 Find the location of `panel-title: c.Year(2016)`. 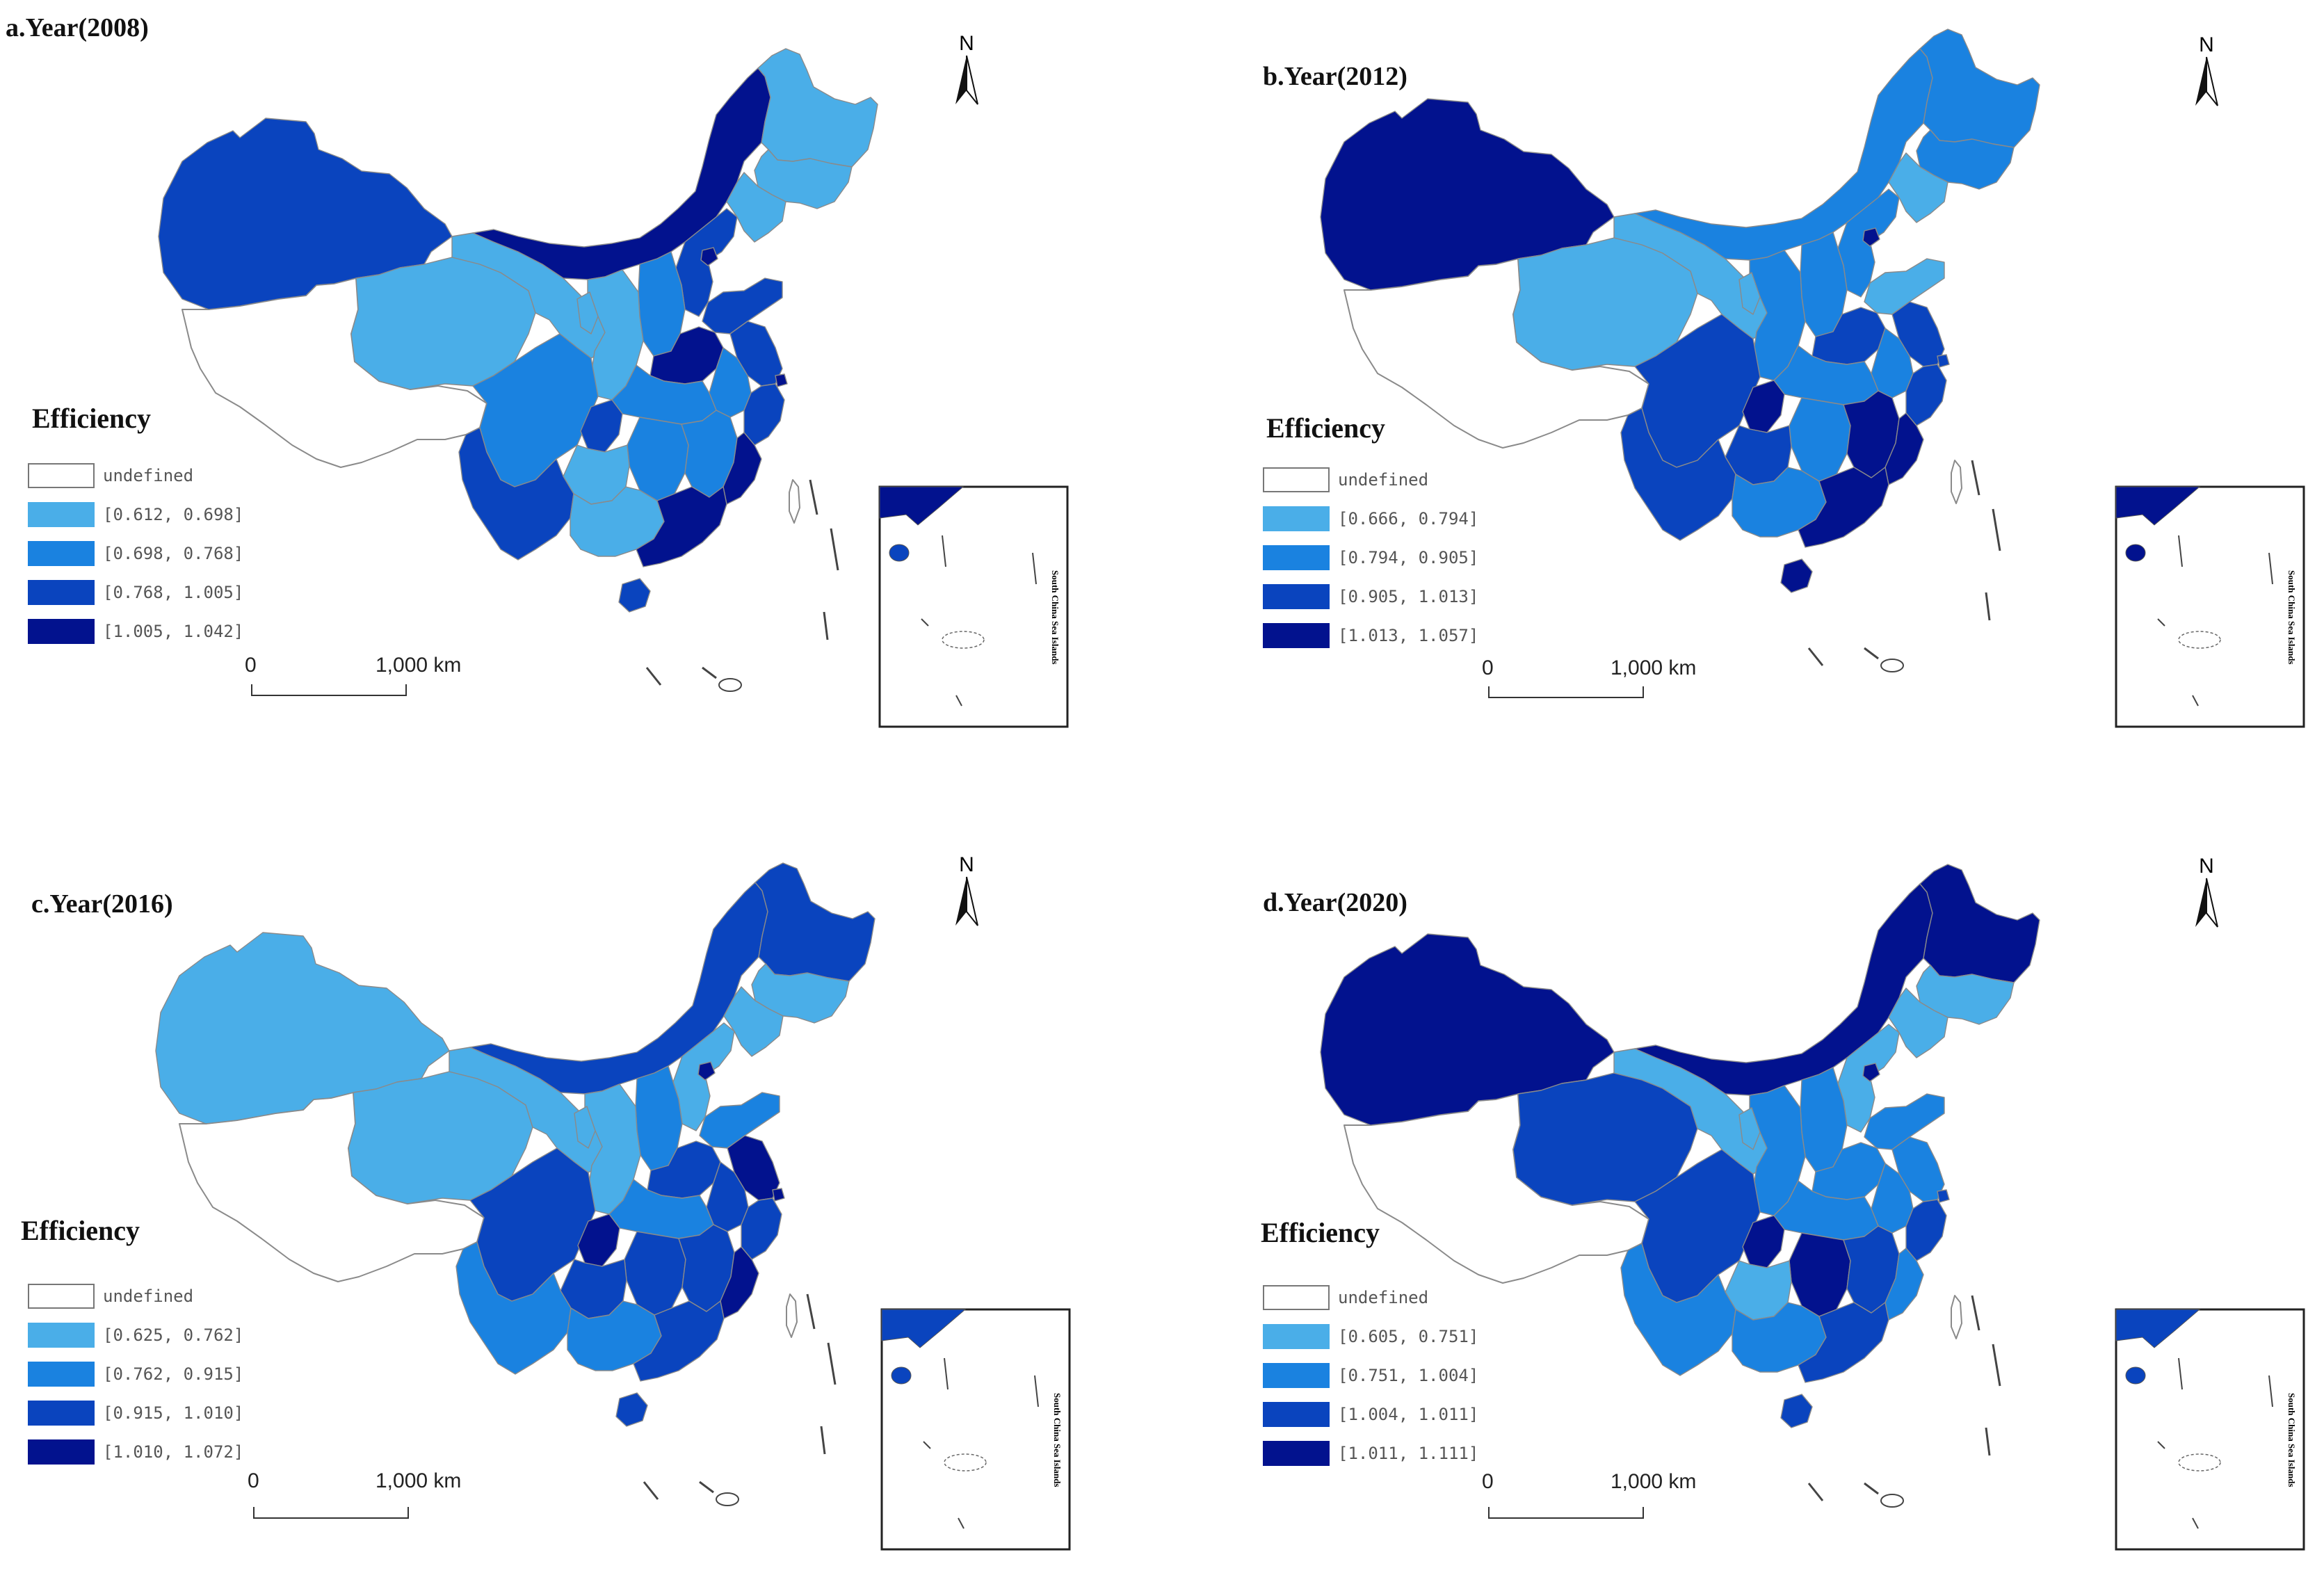

panel-title: c.Year(2016) is located at coordinates (102, 904).